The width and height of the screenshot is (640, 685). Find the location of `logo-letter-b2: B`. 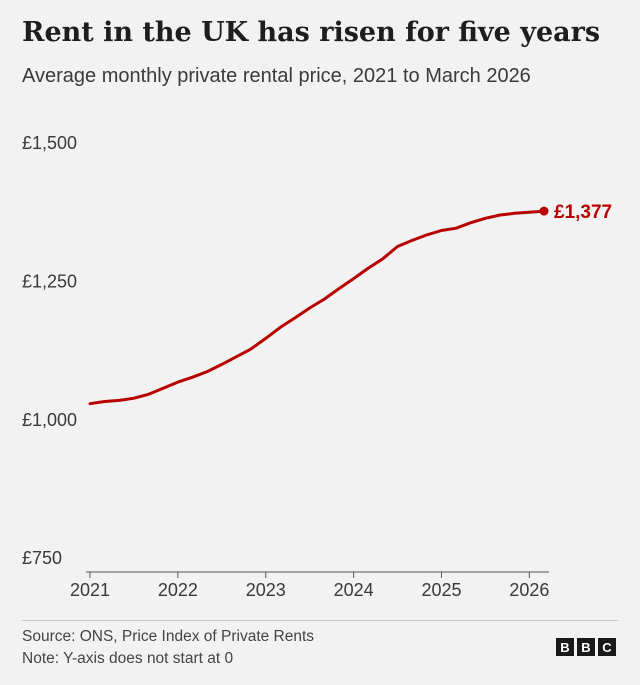

logo-letter-b2: B is located at coordinates (586, 647).